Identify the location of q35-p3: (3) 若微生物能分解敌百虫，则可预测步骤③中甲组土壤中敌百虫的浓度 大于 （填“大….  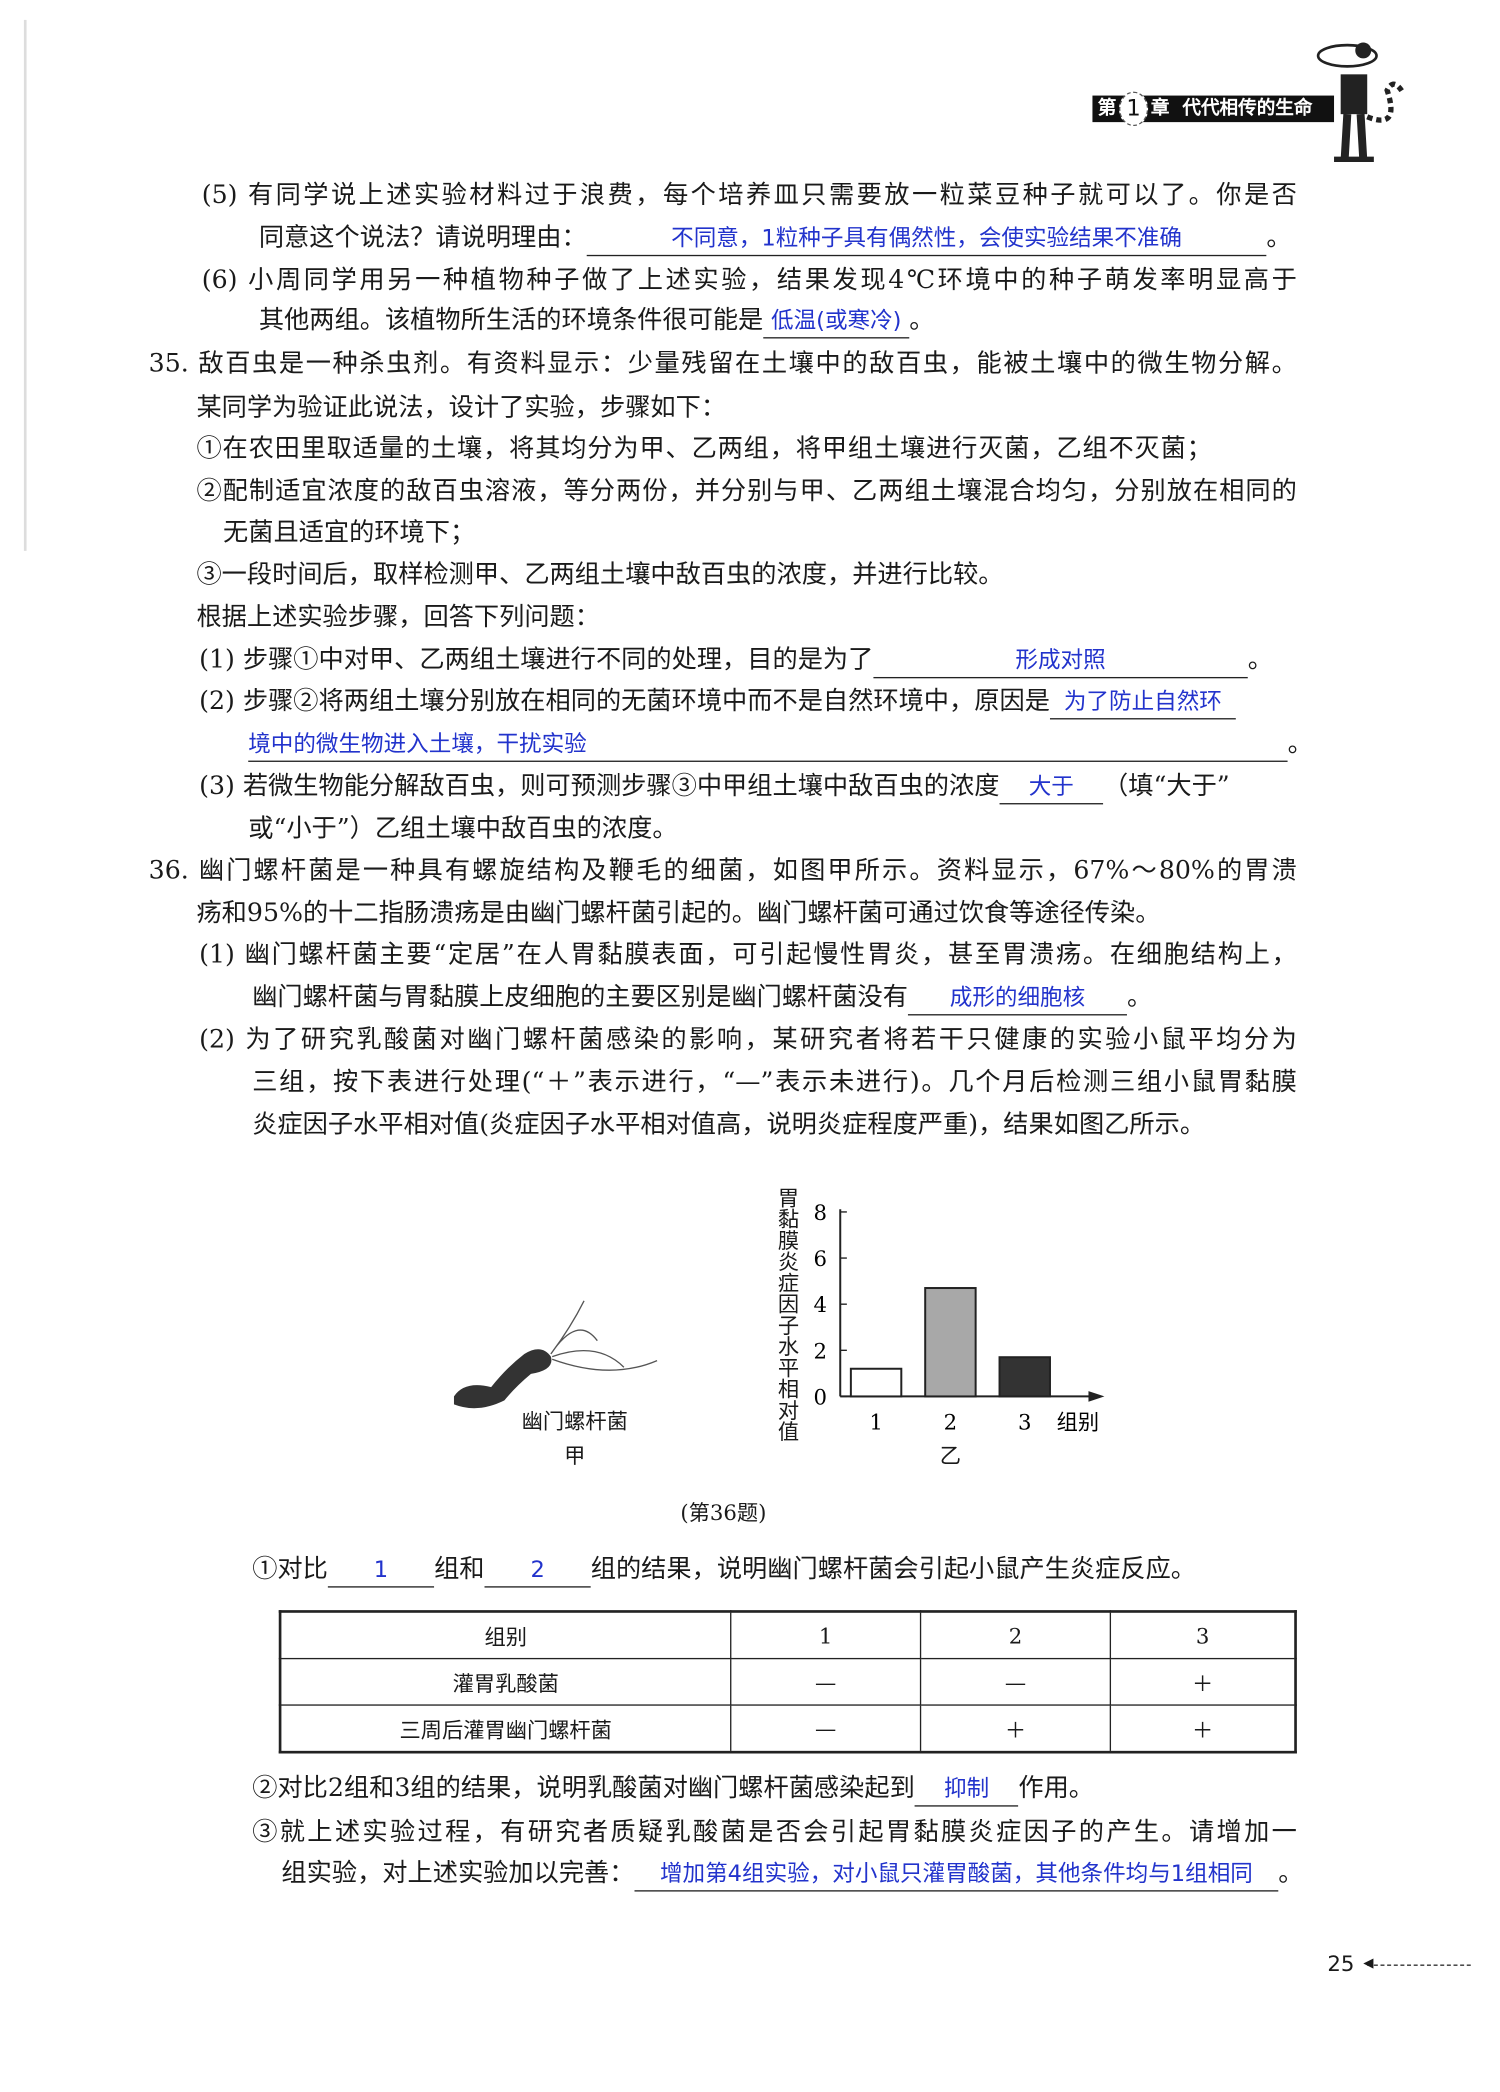
(714, 786).